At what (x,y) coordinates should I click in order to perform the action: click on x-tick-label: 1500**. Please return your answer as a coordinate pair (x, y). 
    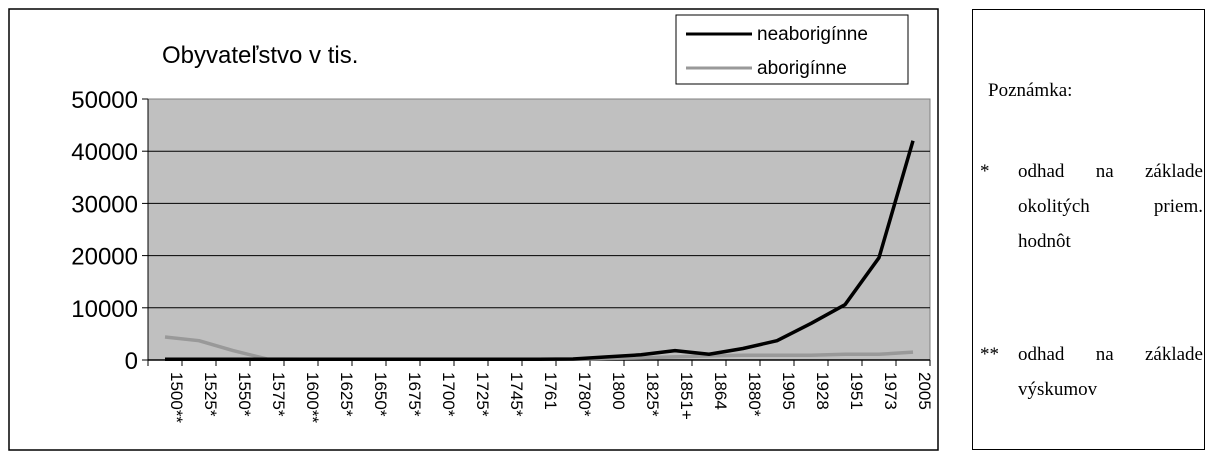
    Looking at the image, I should click on (176, 397).